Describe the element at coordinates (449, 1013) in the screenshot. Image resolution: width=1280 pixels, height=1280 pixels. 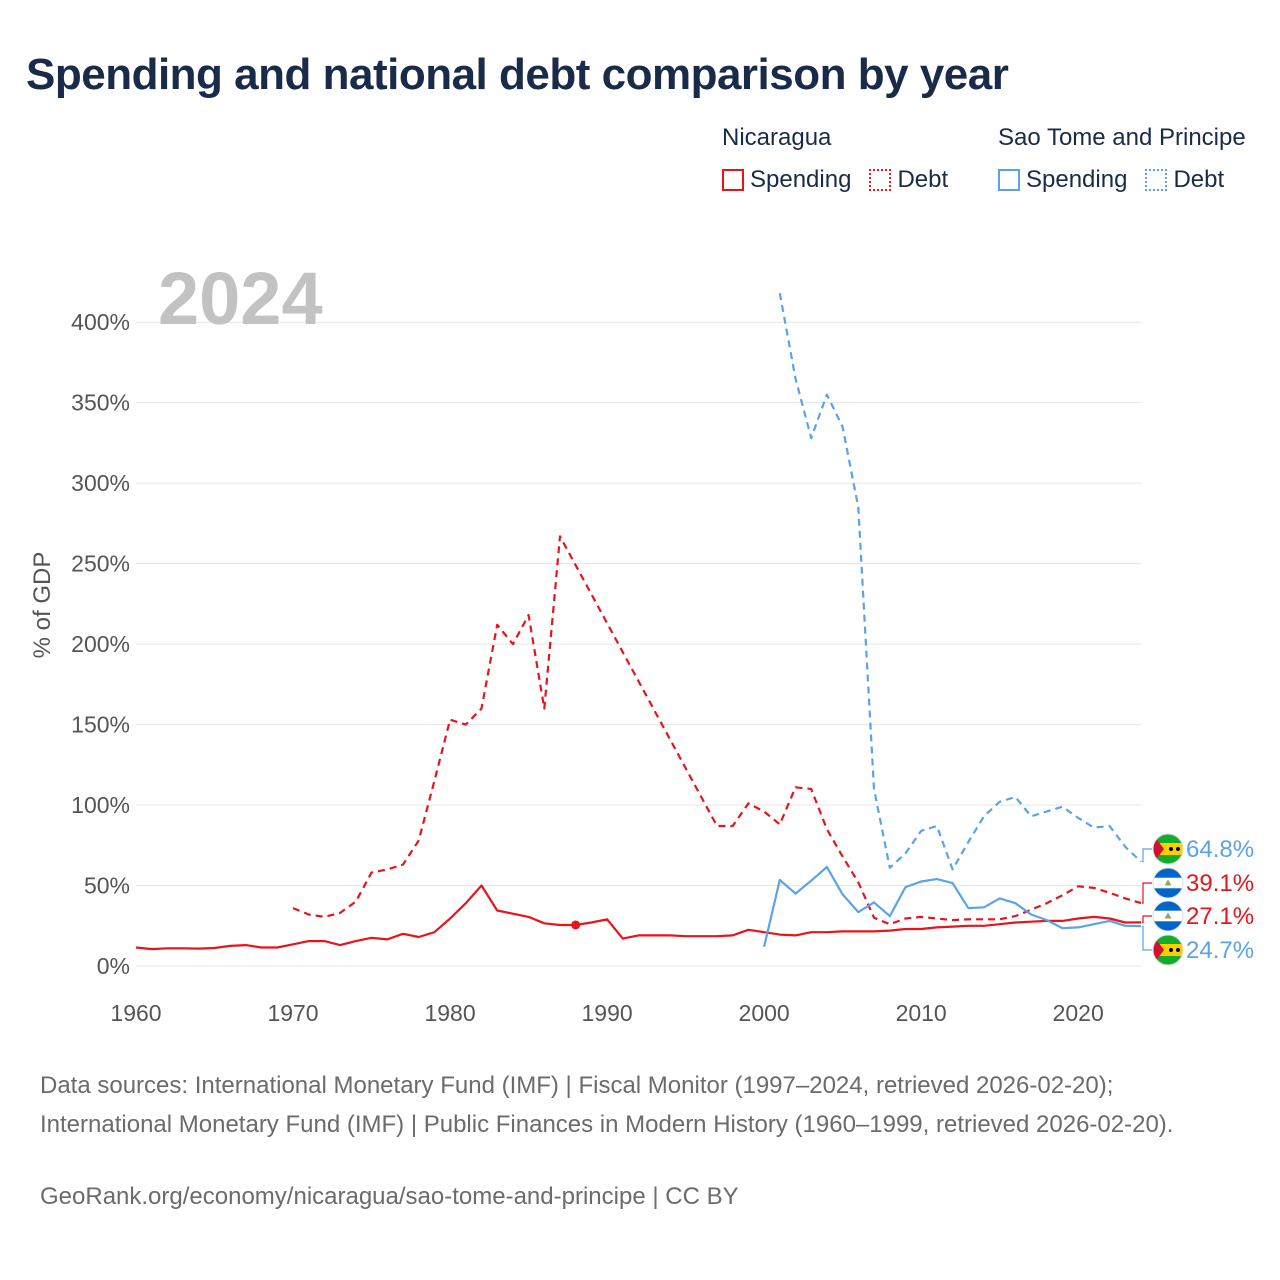
I see `x-tick-label: 1980` at that location.